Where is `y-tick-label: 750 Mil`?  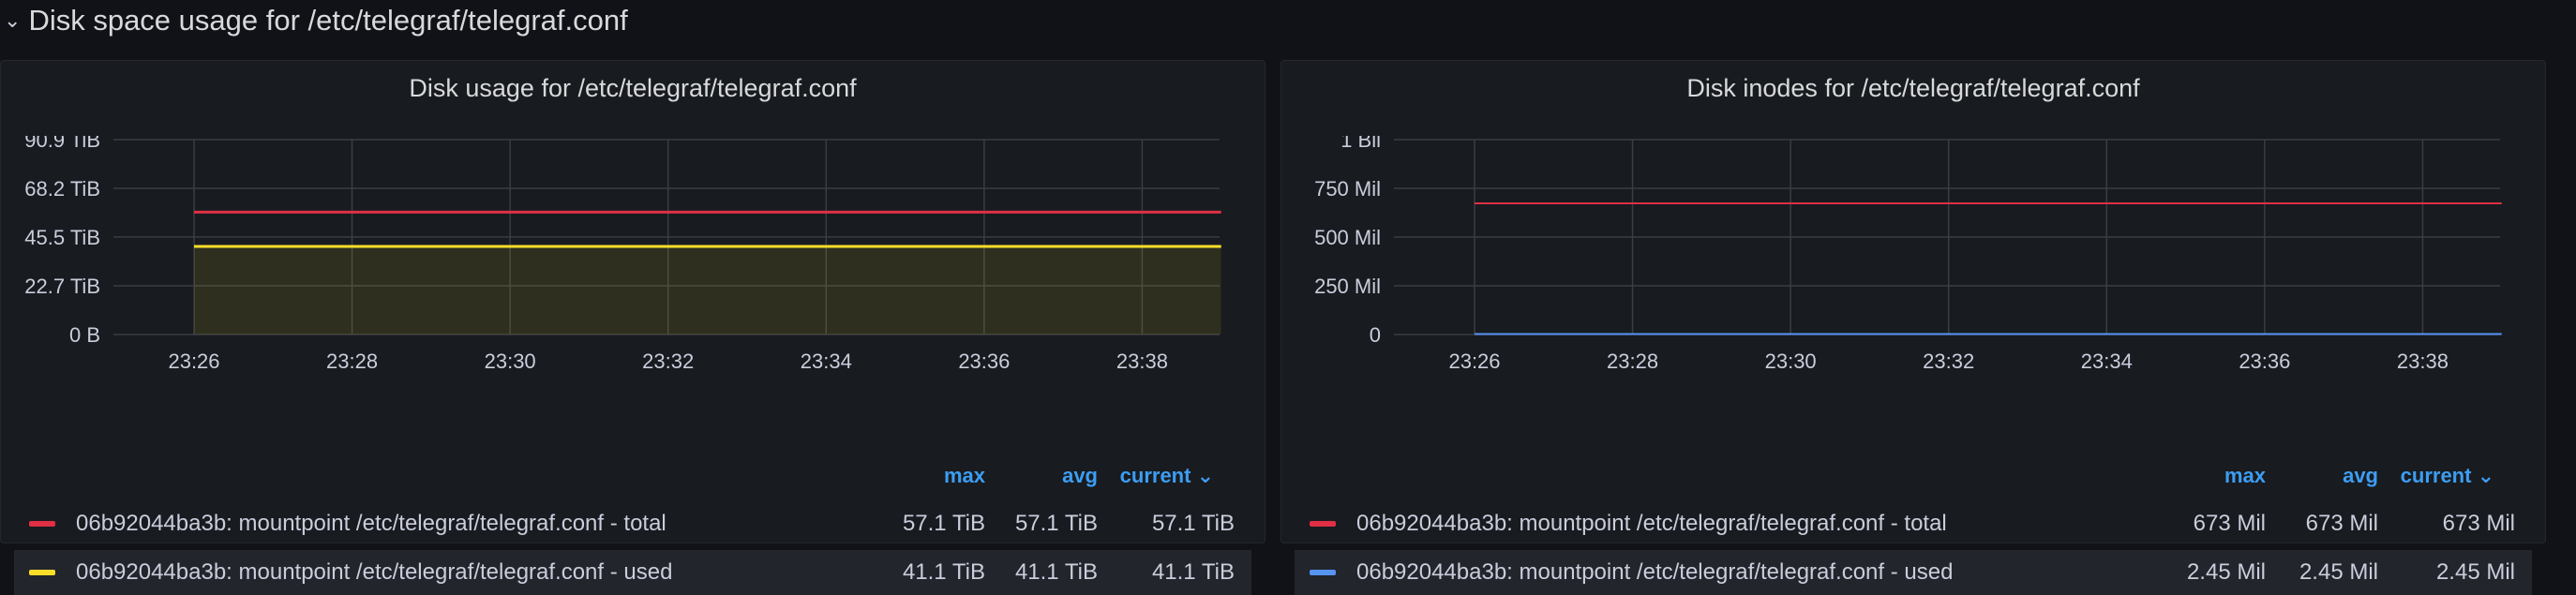
y-tick-label: 750 Mil is located at coordinates (1347, 189).